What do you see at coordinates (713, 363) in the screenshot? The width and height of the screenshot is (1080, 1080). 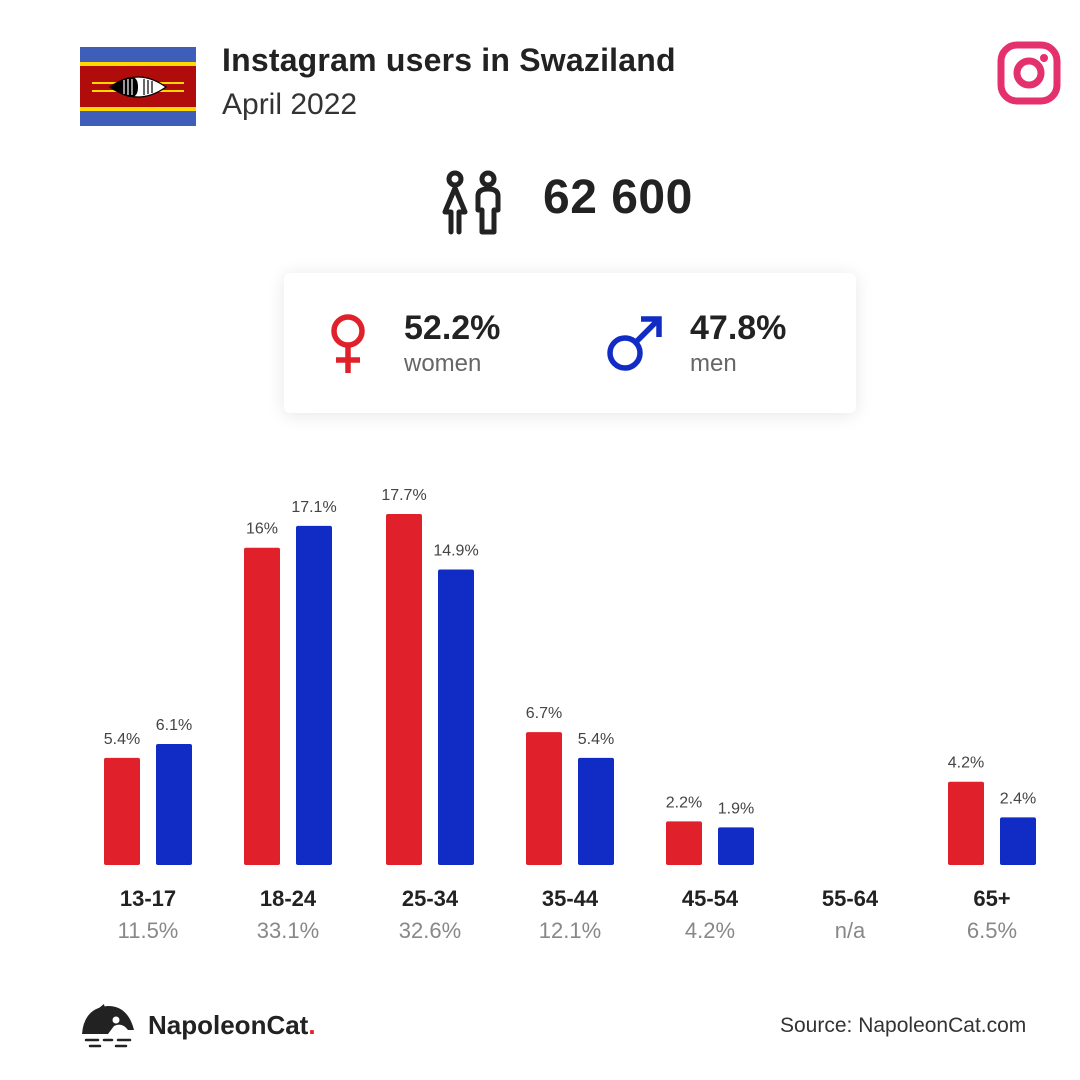 I see `men-label: men` at bounding box center [713, 363].